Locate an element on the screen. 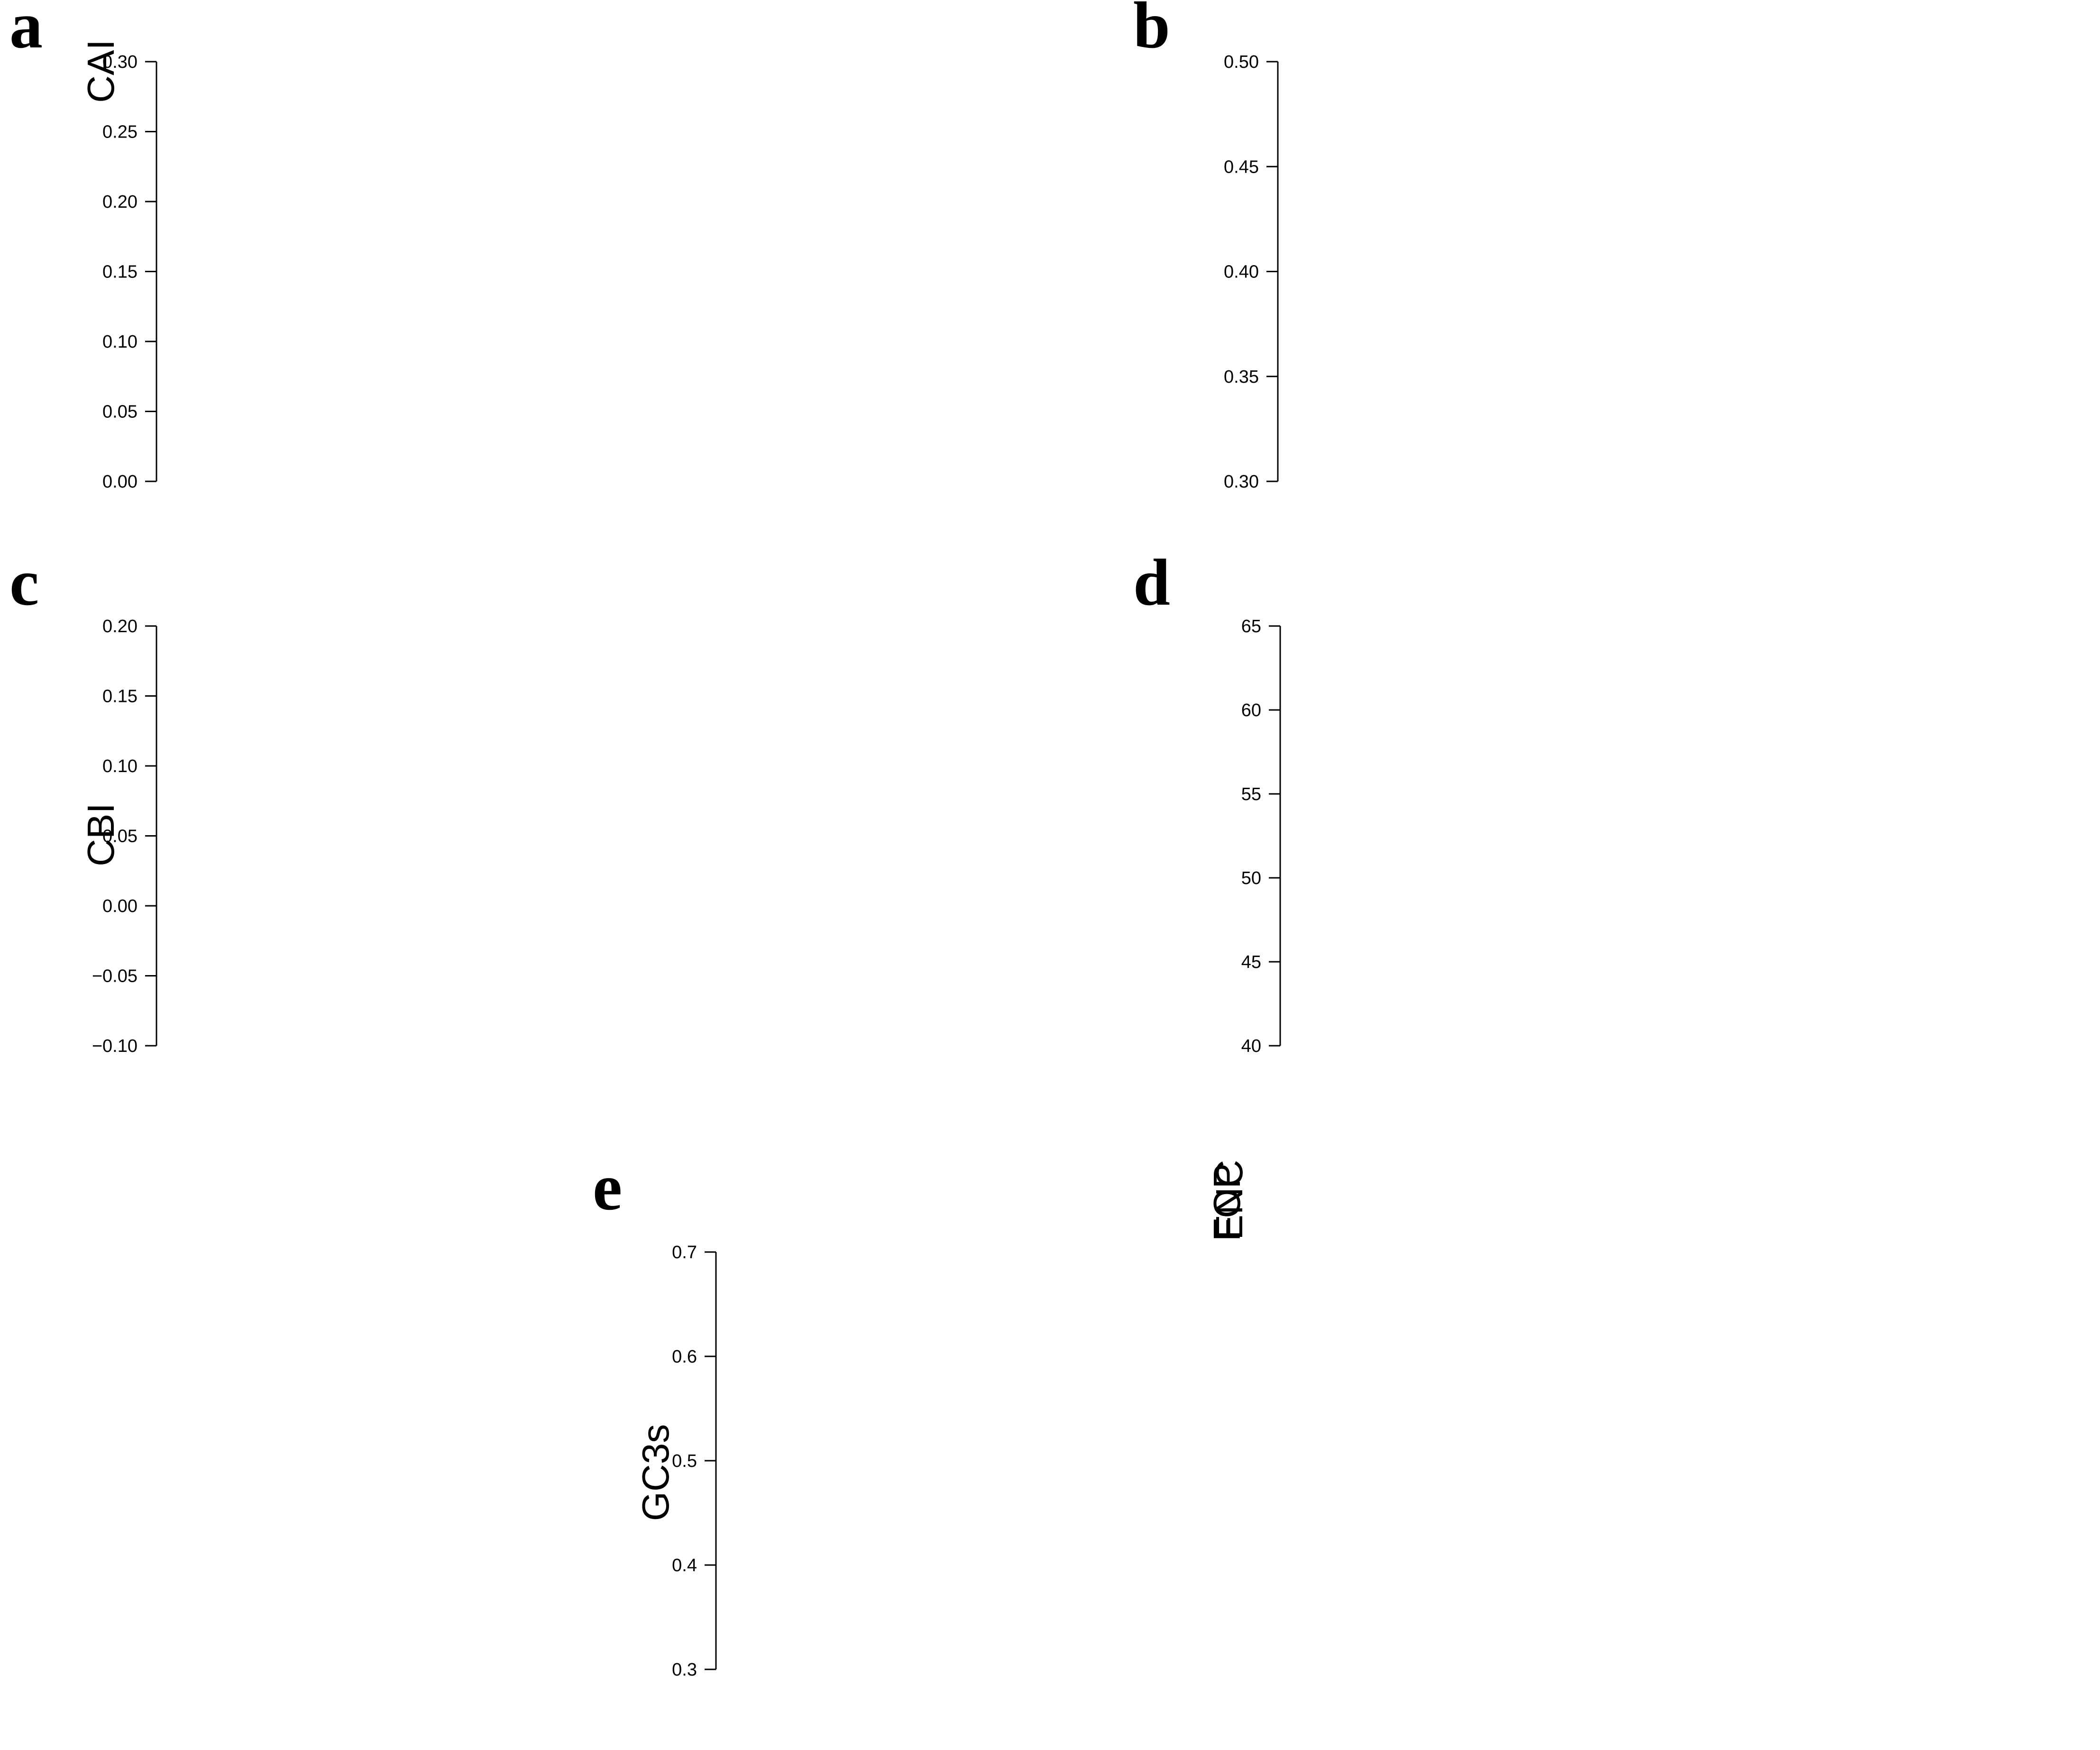 This screenshot has height=1750, width=2100. y-tick-label: 0.5 is located at coordinates (684, 1461).